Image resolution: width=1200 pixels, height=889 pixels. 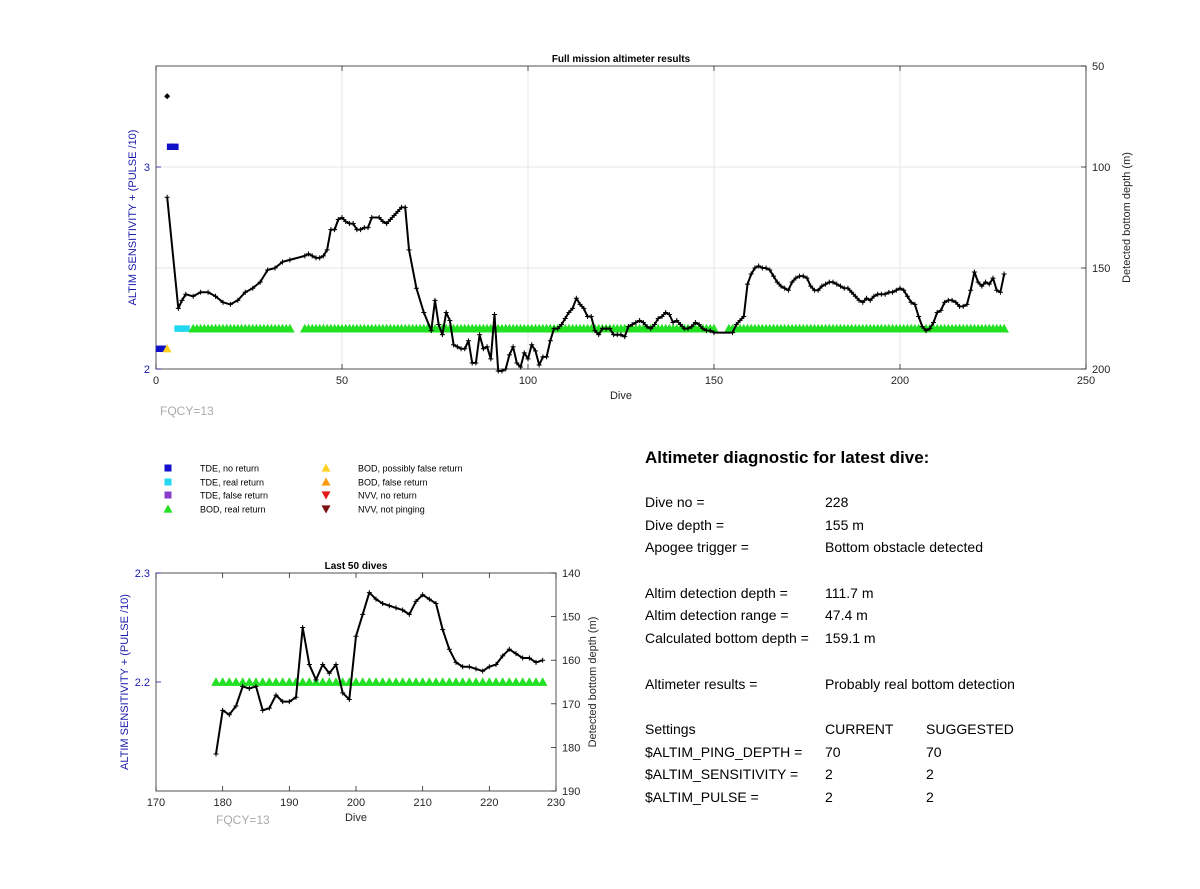 What do you see at coordinates (289, 803) in the screenshot?
I see `x-tick-label: 190` at bounding box center [289, 803].